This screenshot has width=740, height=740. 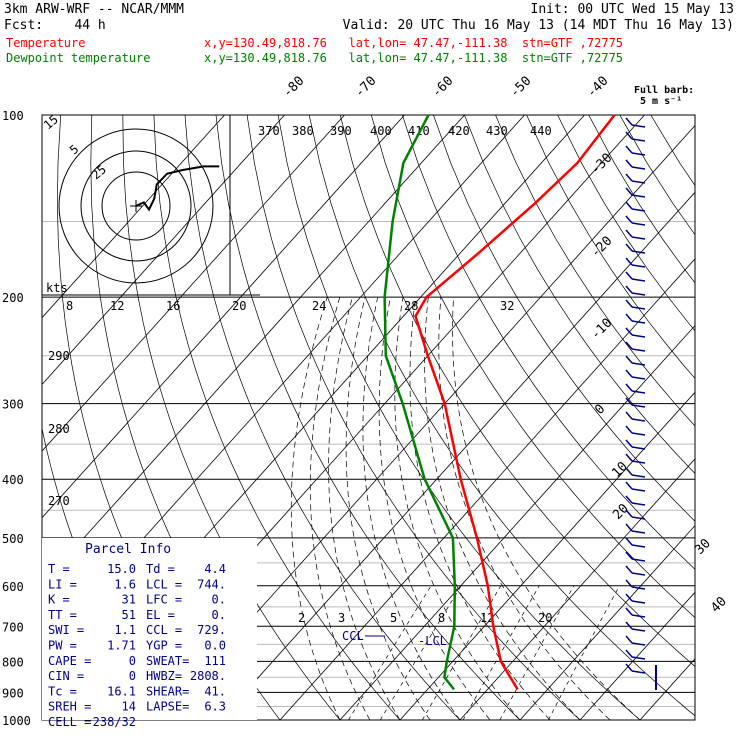 I want to click on parcel-value: 1.6, so click(x=125, y=584).